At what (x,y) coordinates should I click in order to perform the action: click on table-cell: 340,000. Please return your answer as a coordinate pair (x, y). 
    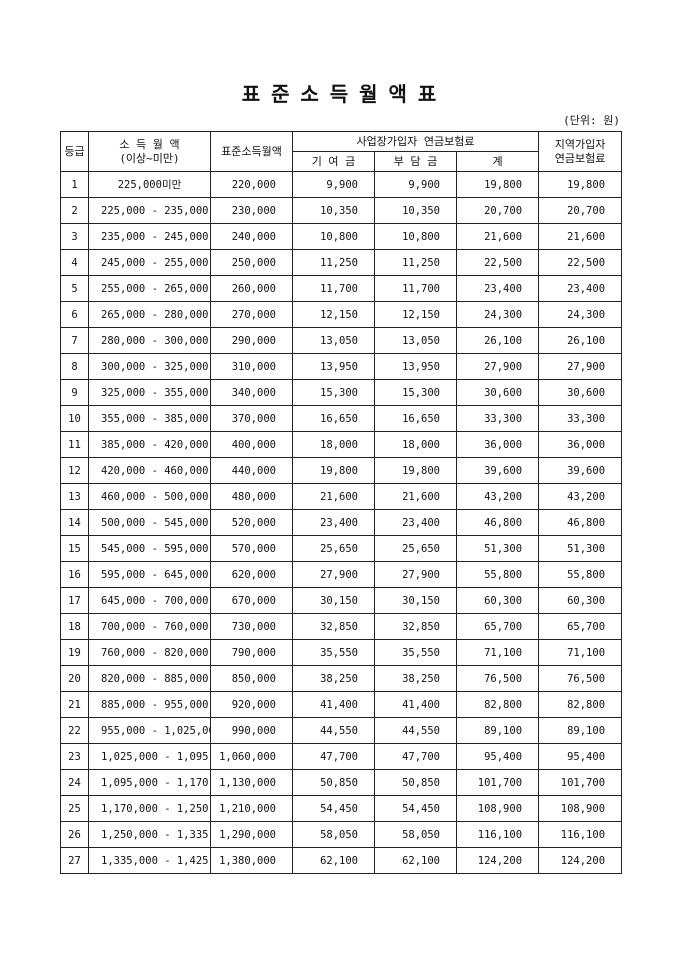
    Looking at the image, I should click on (251, 392).